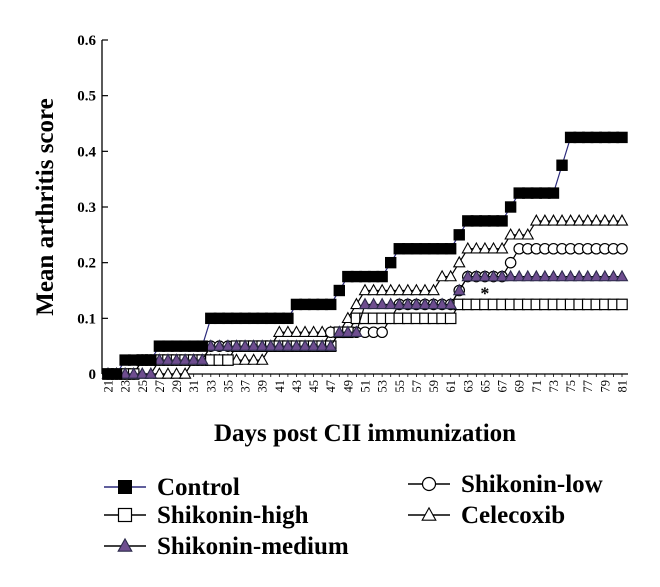  What do you see at coordinates (86, 41) in the screenshot?
I see `y-tick-label: 0.6` at bounding box center [86, 41].